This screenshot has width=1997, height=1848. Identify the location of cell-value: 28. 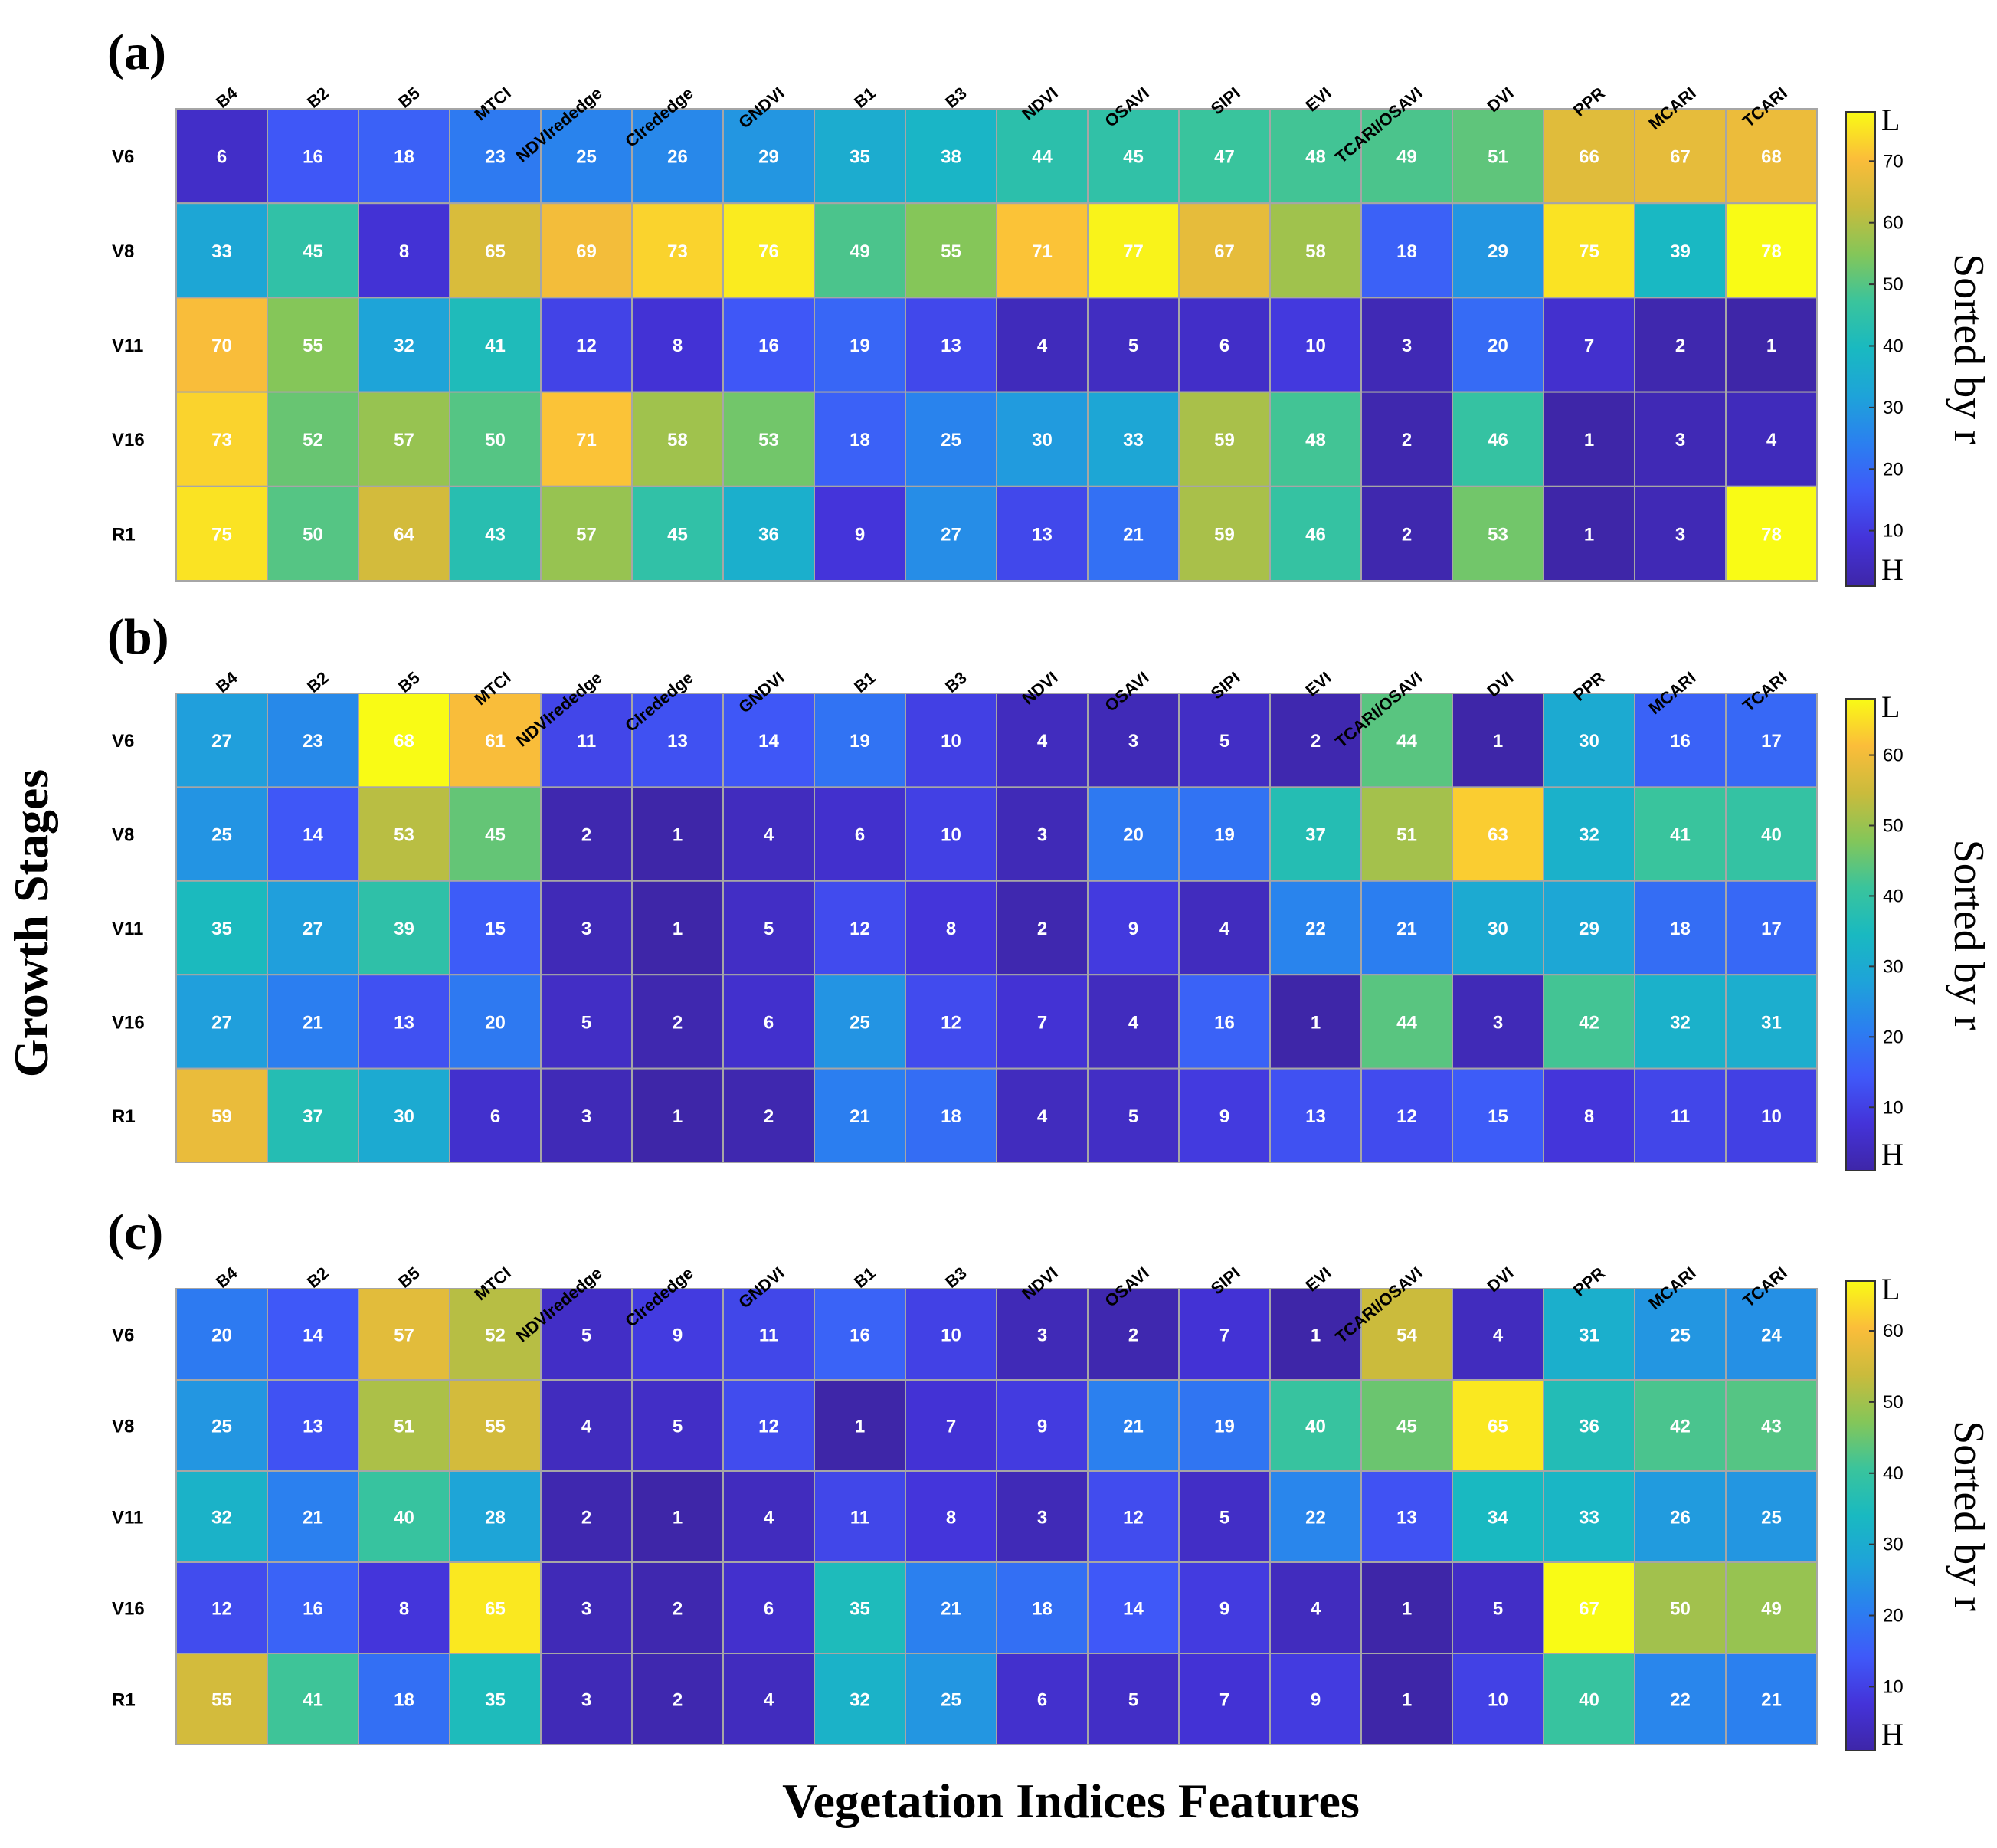
(496, 1518).